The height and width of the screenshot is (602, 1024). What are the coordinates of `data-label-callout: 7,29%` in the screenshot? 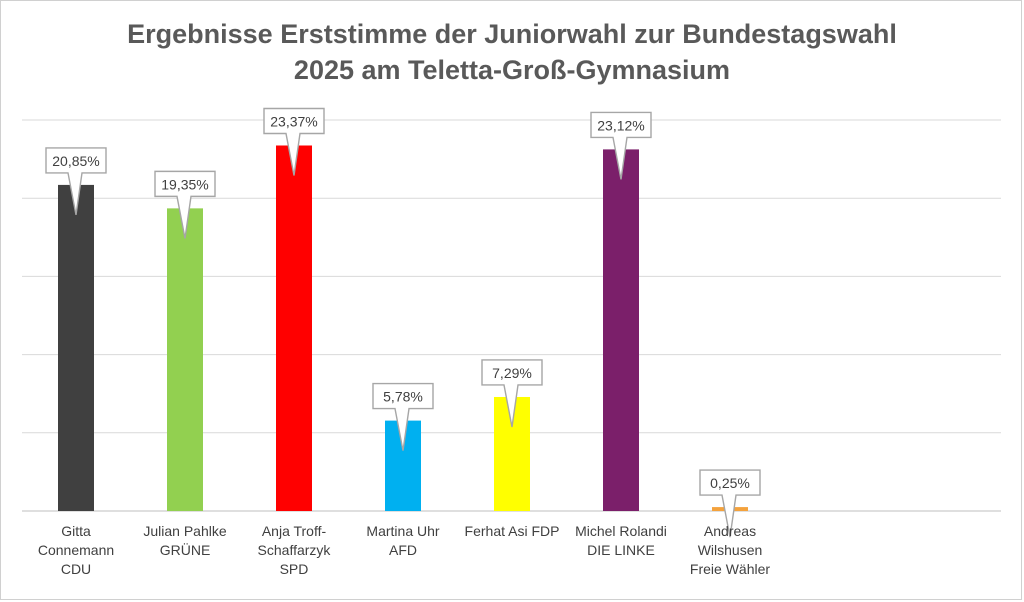 It's located at (512, 393).